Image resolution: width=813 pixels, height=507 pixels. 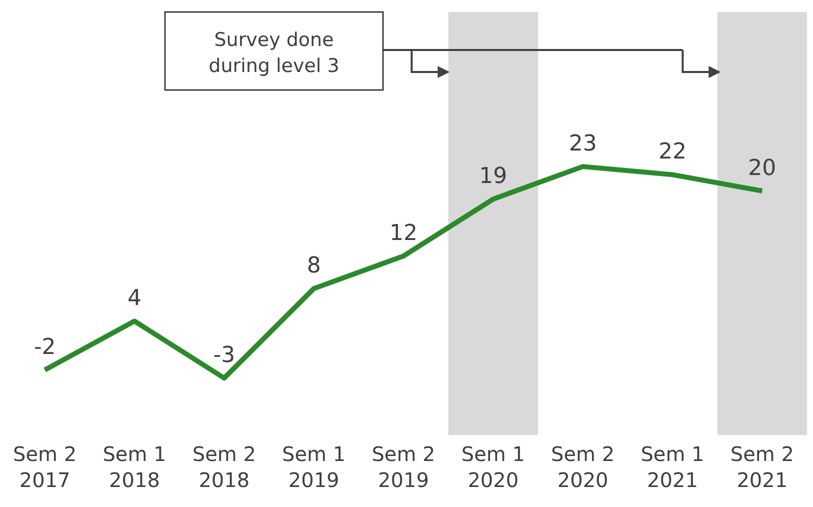 What do you see at coordinates (582, 144) in the screenshot?
I see `data-label: 23` at bounding box center [582, 144].